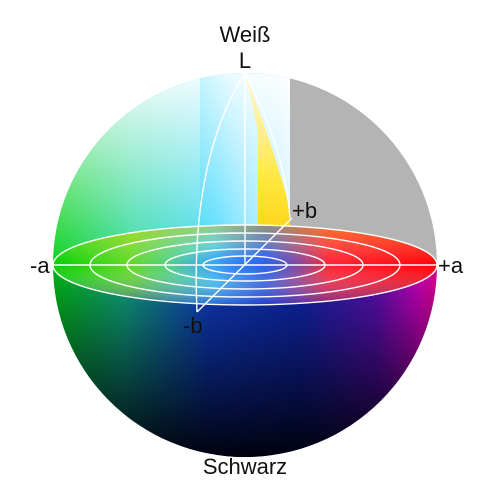 Image resolution: width=500 pixels, height=500 pixels. I want to click on label-minus-b: -b, so click(193, 325).